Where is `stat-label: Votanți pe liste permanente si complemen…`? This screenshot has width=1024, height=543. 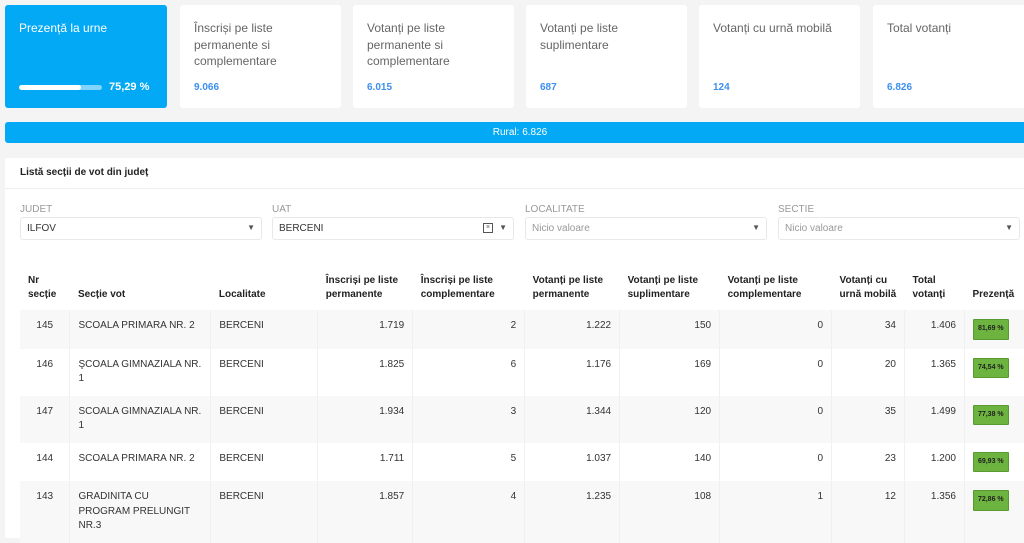 stat-label: Votanți pe liste permanente si complemen… is located at coordinates (408, 44).